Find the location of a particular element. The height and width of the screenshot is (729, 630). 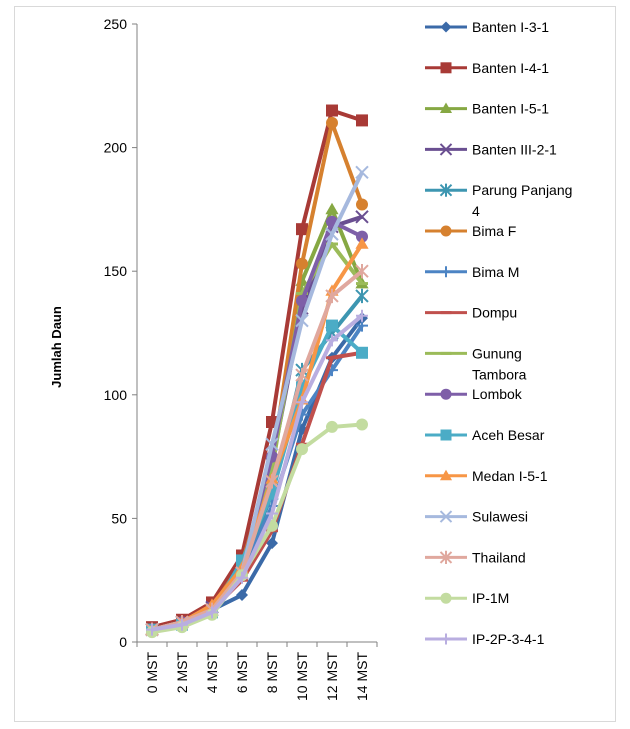

x-tick-label: 14 MST is located at coordinates (362, 676).